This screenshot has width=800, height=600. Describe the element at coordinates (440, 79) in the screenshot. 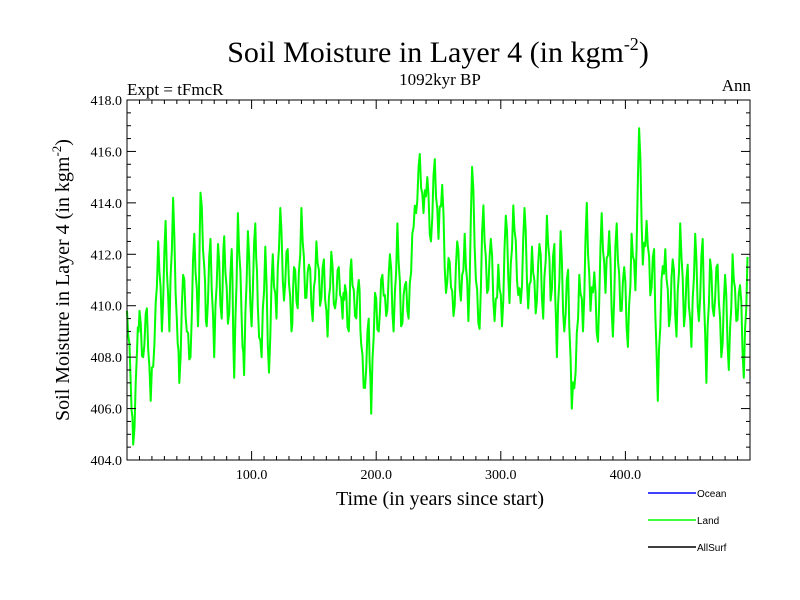

I see `subtitle-center: 1092kyr BP` at that location.